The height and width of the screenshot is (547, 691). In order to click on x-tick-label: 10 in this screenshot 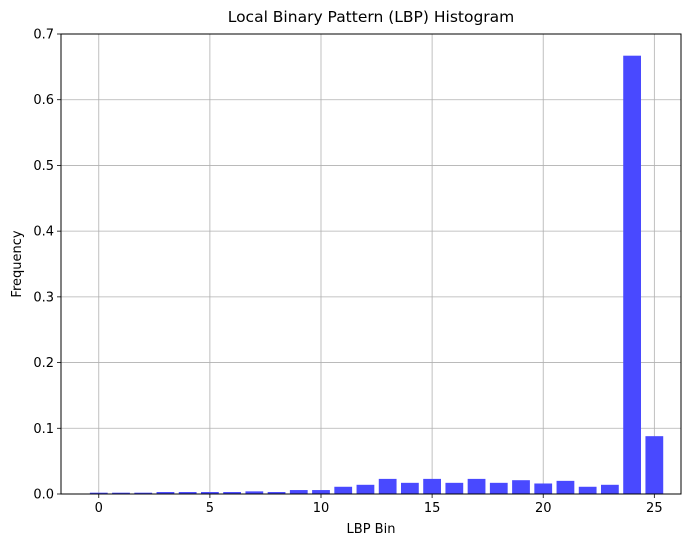, I will do `click(321, 508)`.